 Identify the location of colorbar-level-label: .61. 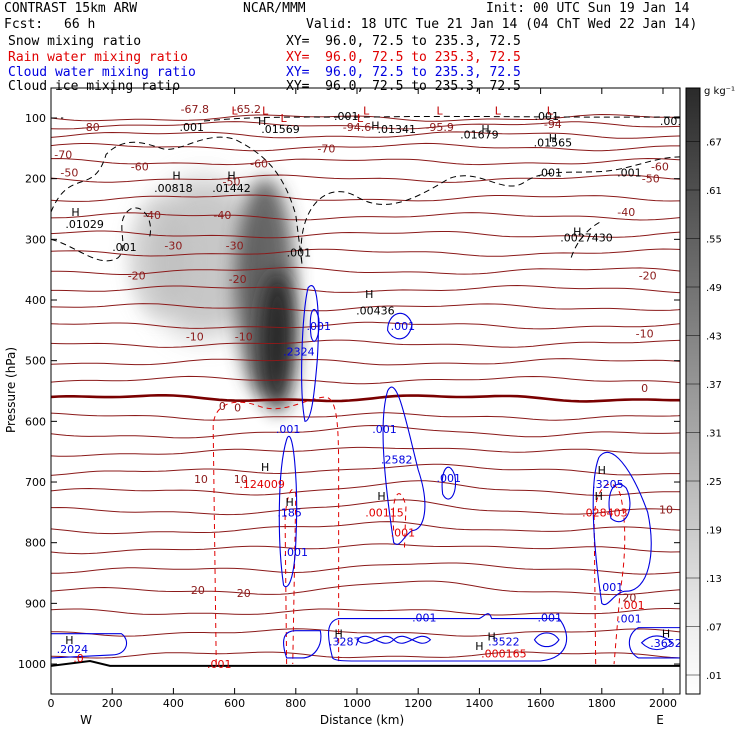
(714, 191).